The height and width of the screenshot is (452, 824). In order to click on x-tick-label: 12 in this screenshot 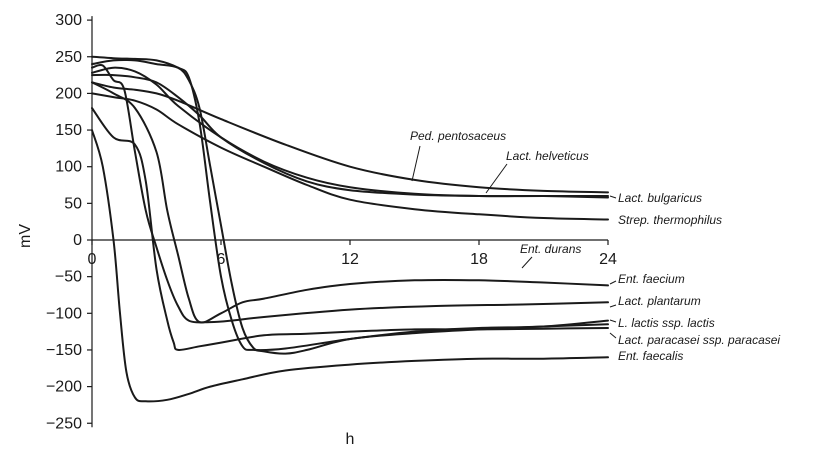, I will do `click(350, 259)`.